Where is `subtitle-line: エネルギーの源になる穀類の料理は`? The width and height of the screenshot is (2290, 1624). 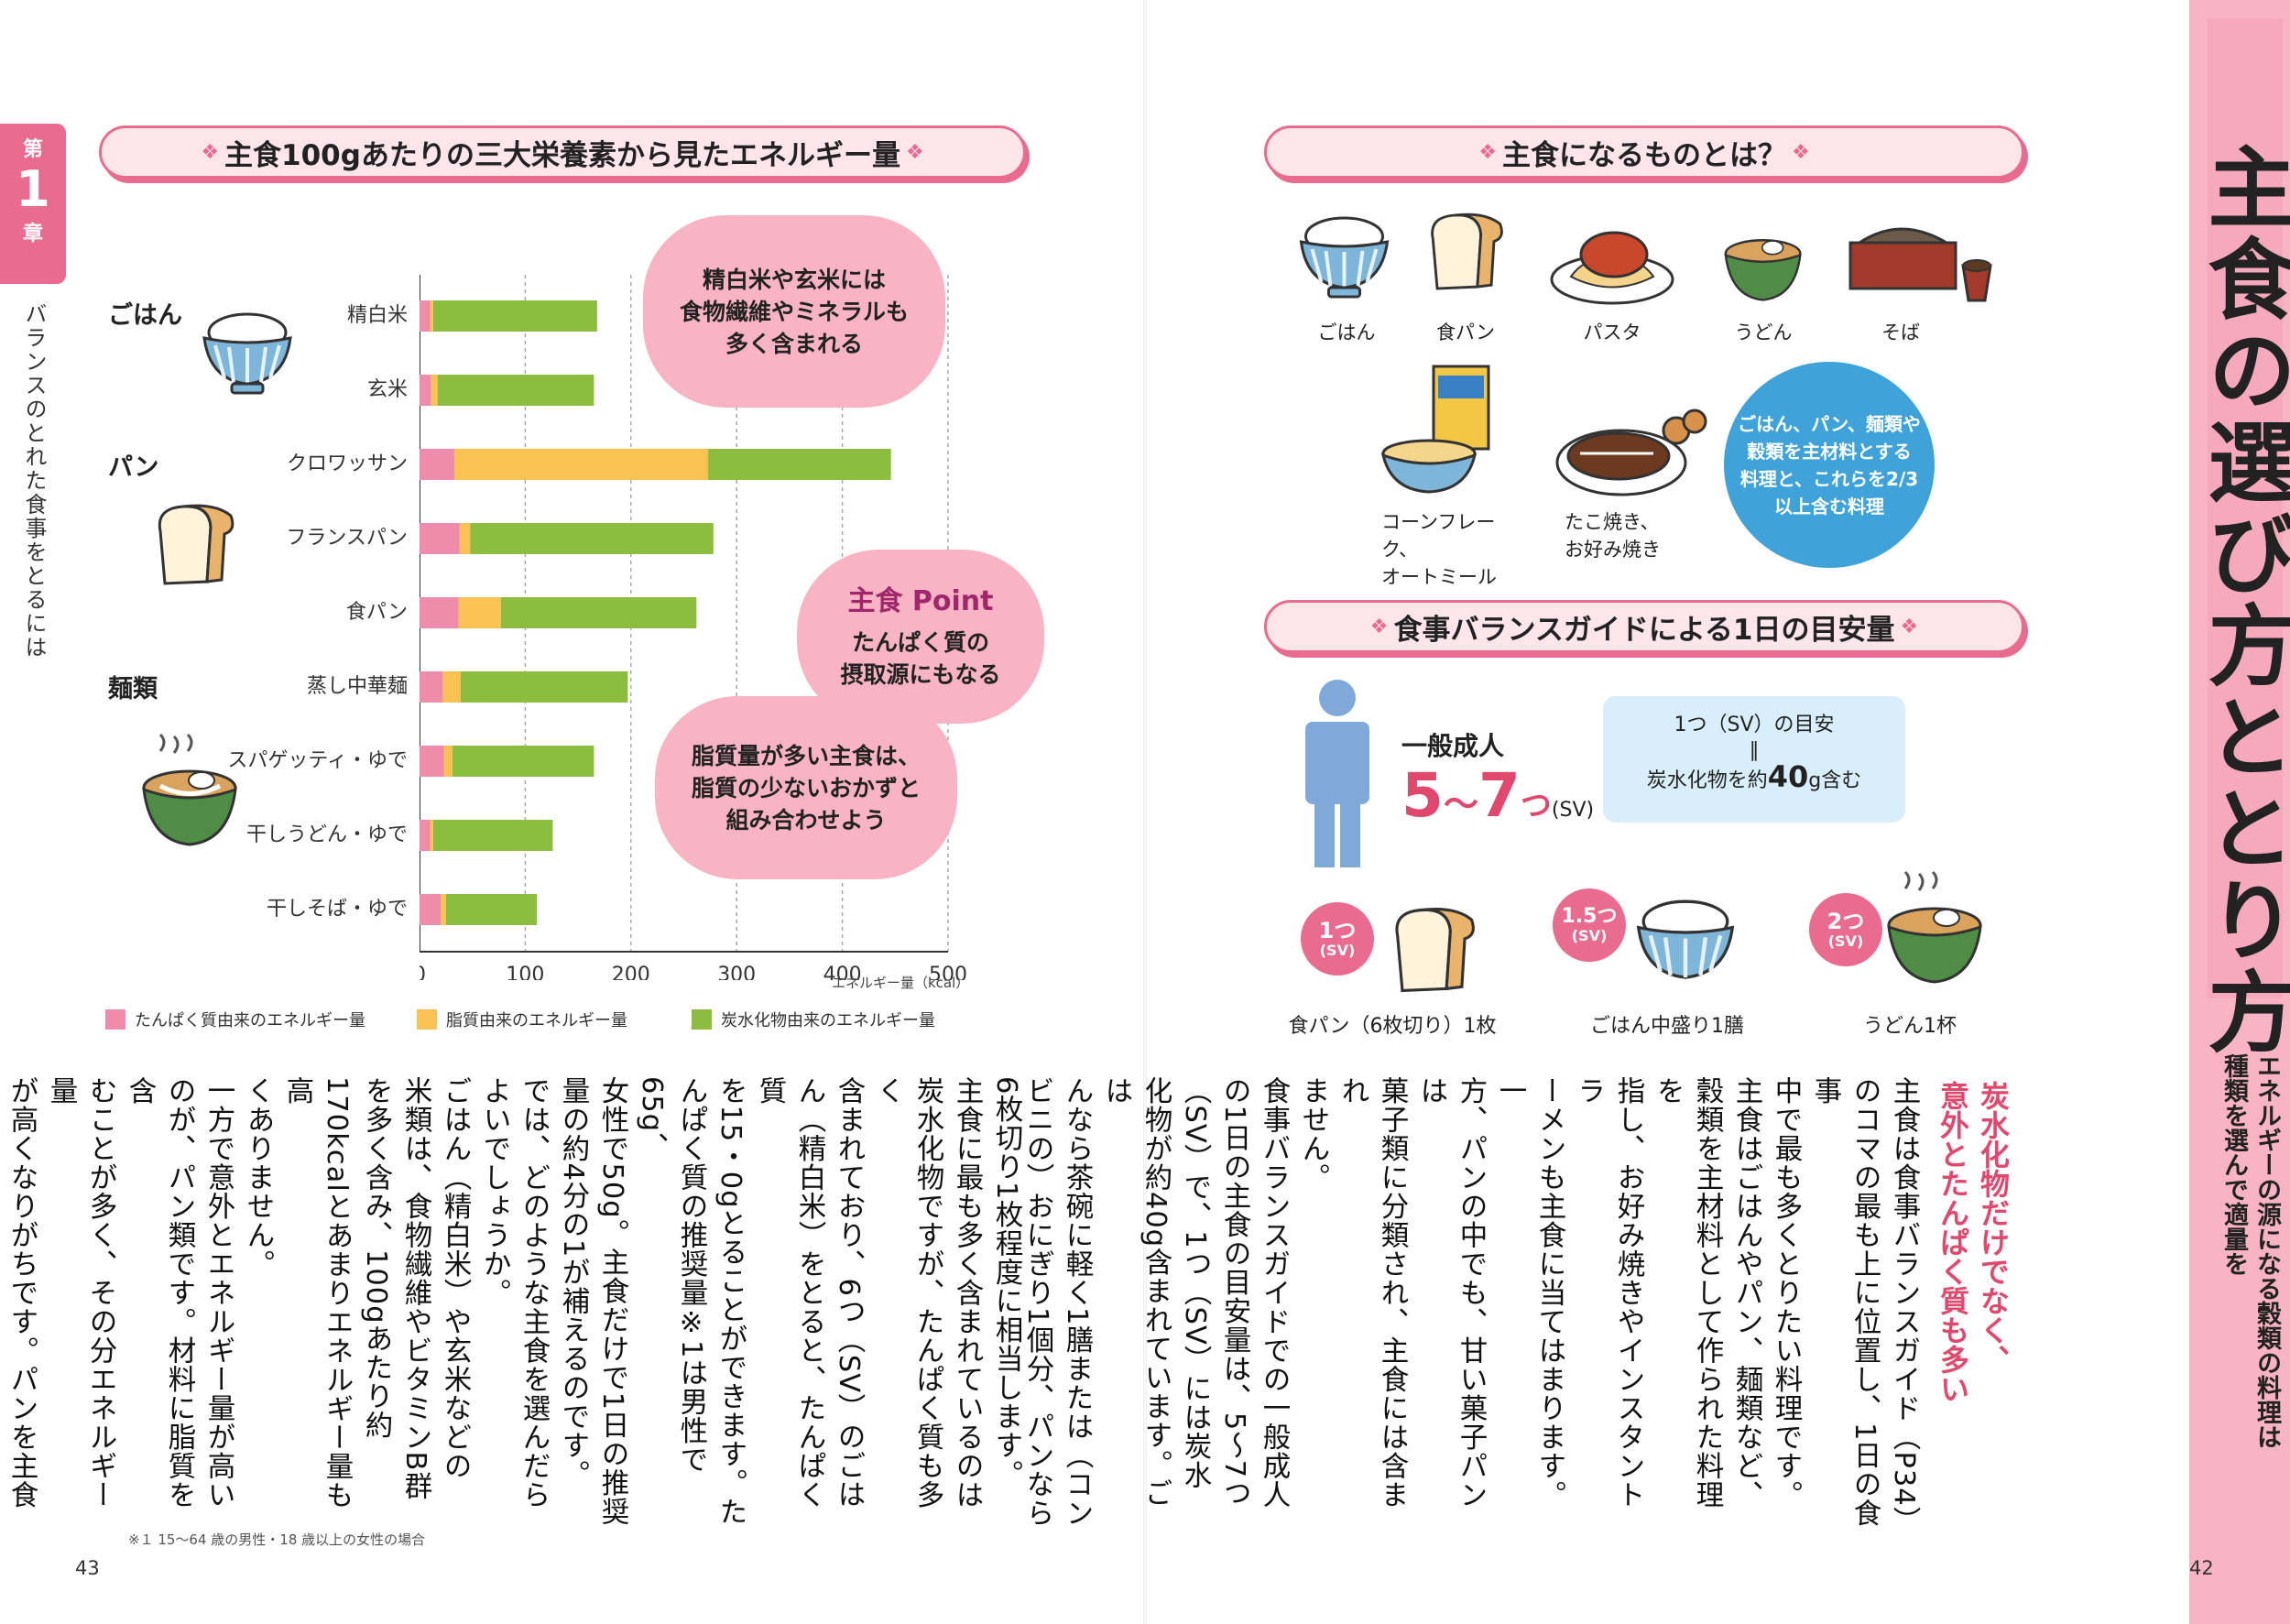 subtitle-line: エネルギーの源になる穀類の料理は is located at coordinates (2267, 1251).